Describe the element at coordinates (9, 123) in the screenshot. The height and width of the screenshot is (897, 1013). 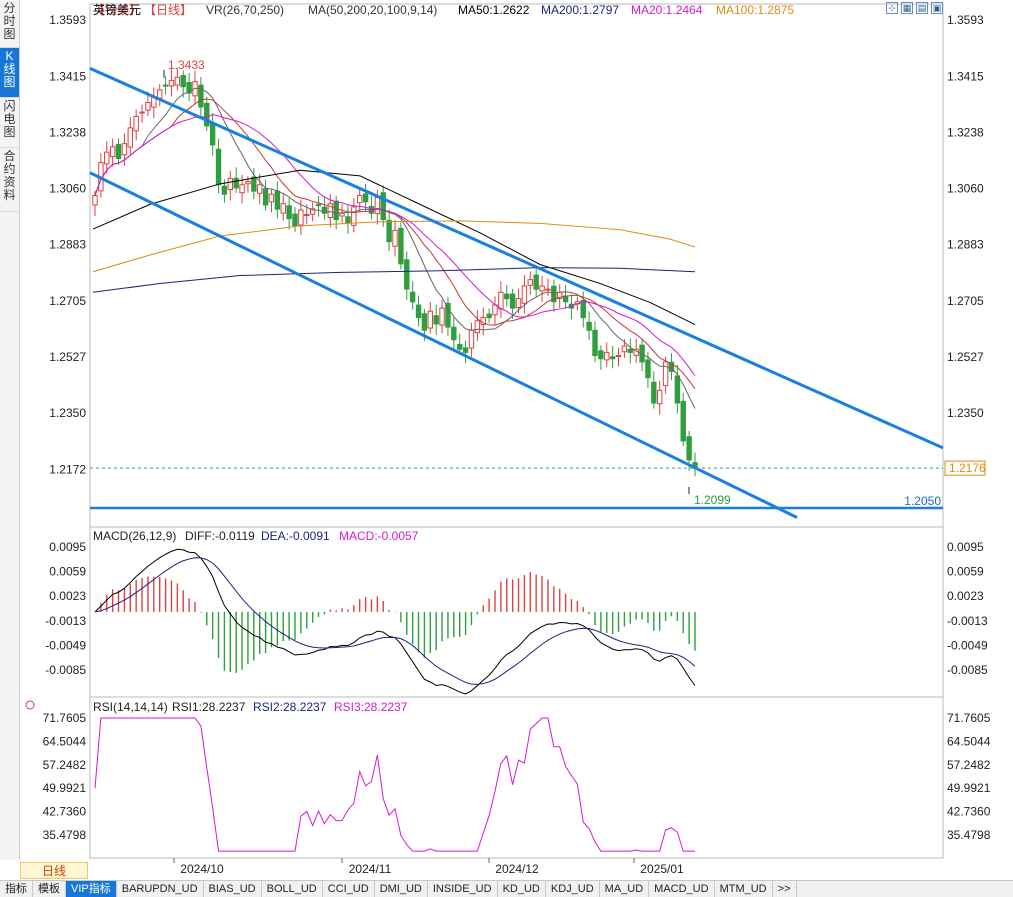
I see `tab-flash: 闪电图` at that location.